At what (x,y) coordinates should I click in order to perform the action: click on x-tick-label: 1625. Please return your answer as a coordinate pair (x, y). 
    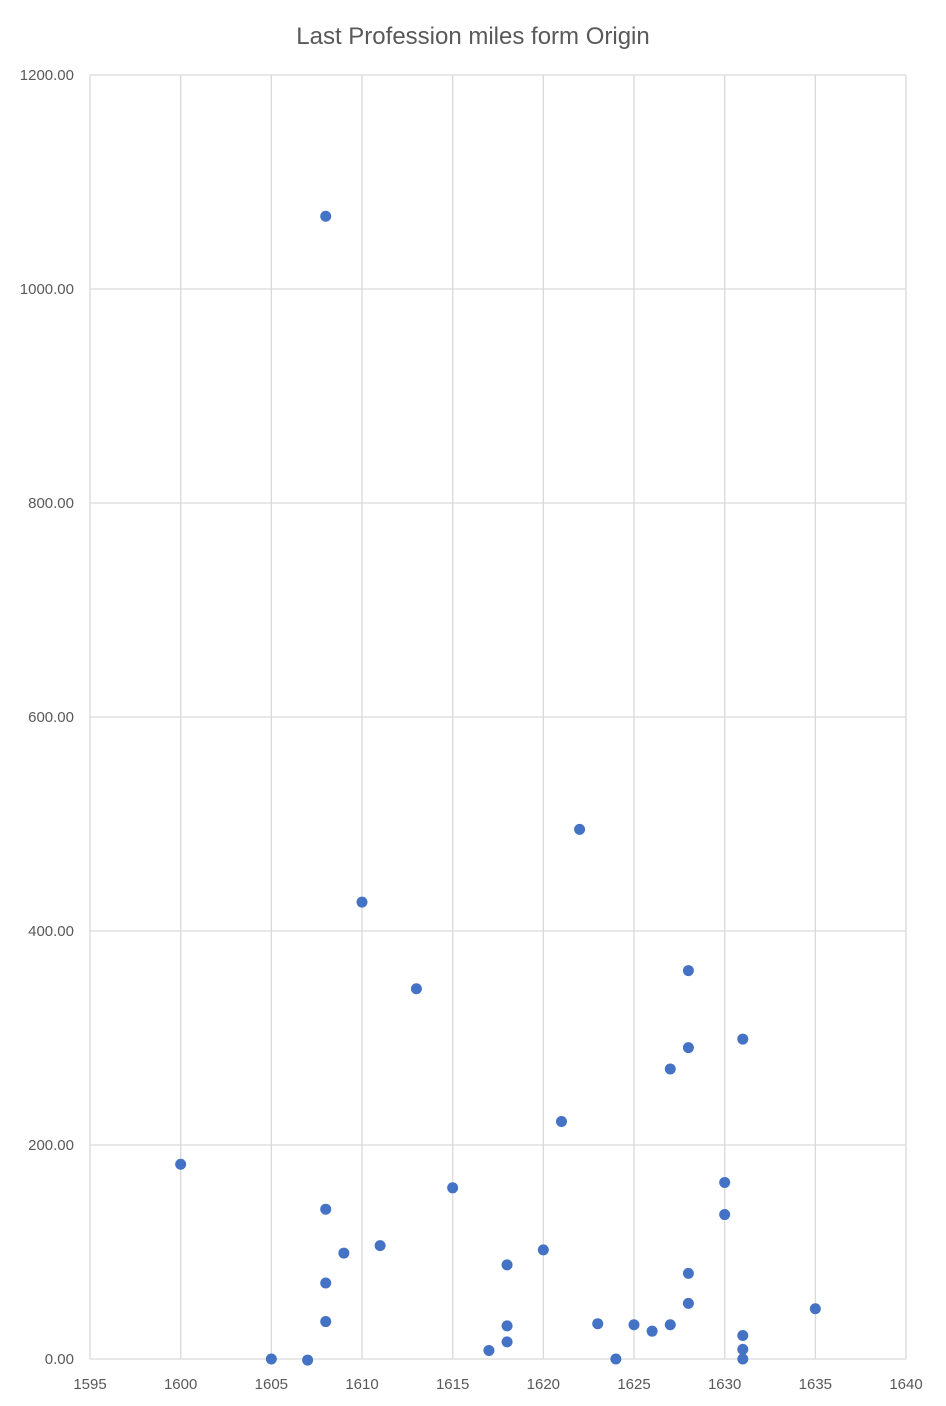
    Looking at the image, I should click on (633, 1384).